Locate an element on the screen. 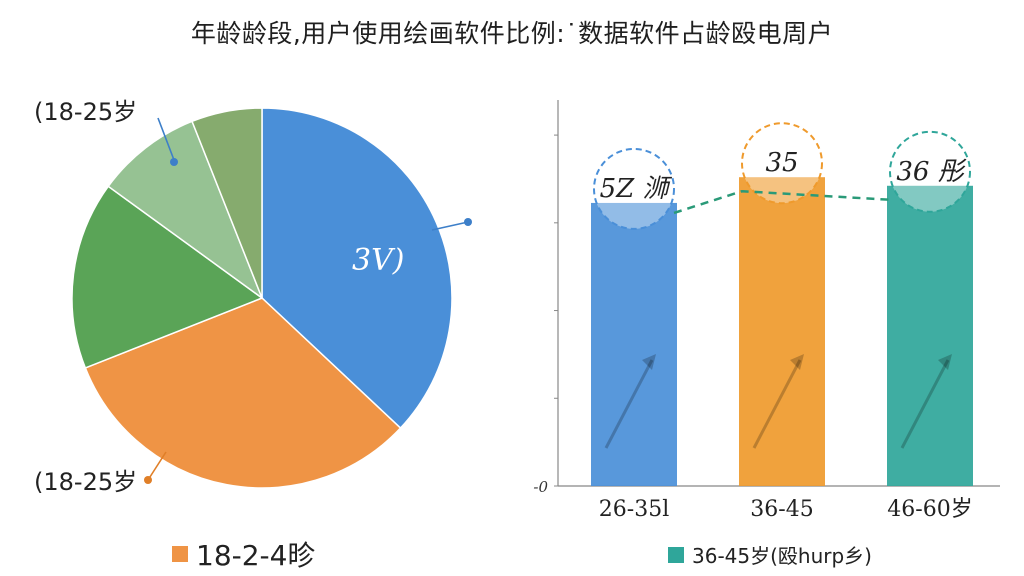 The image size is (1024, 576). bar-legend-swatch is located at coordinates (676, 554).